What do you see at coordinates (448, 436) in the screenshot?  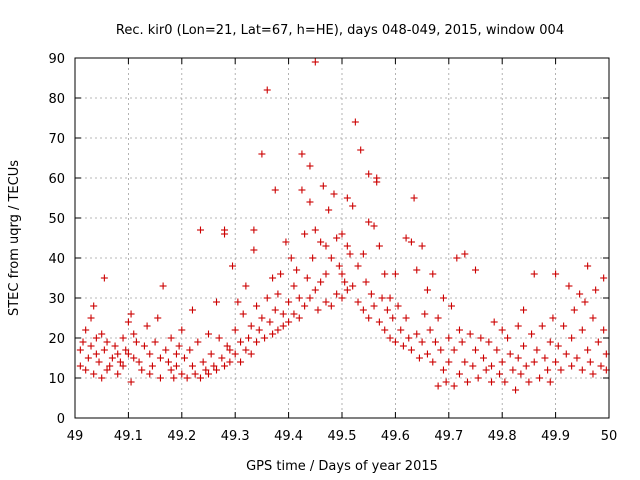 I see `x-tick-label: 49.7` at bounding box center [448, 436].